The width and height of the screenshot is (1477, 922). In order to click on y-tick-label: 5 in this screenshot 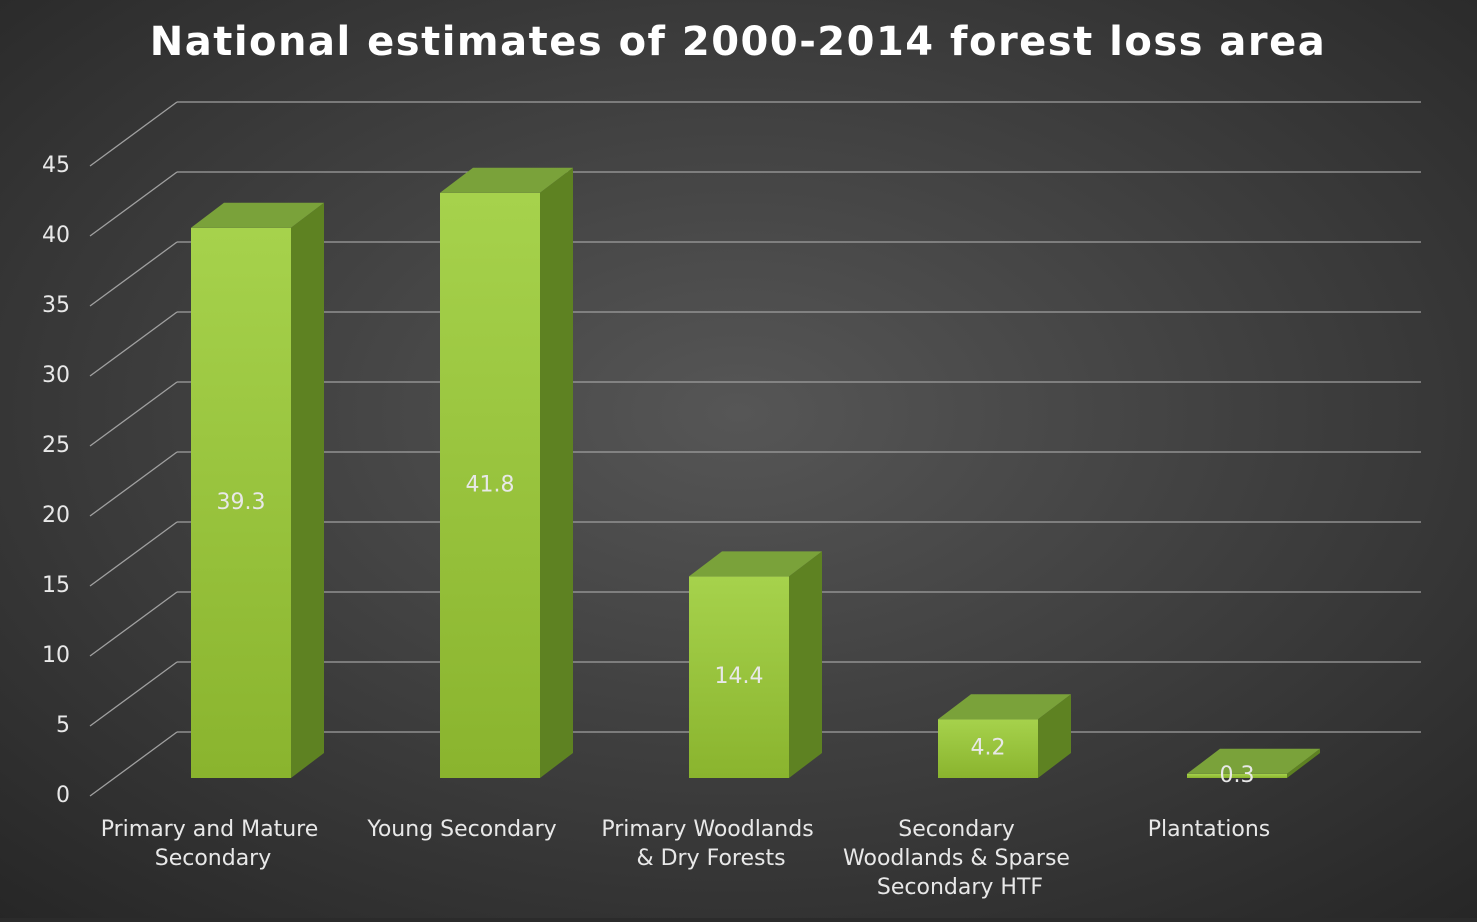, I will do `click(63, 725)`.